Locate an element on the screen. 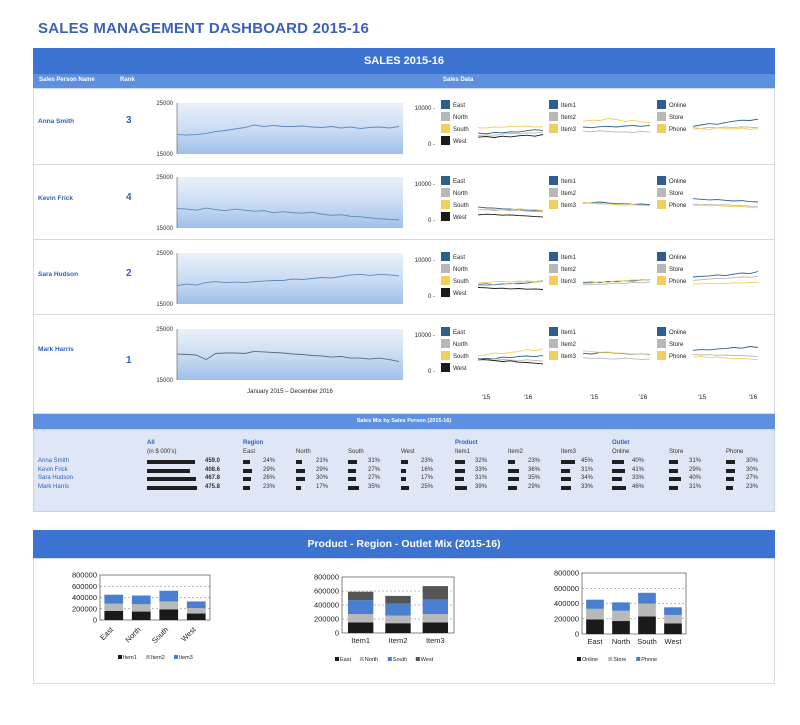 This screenshot has height=725, width=800. person-name: Mark Harris is located at coordinates (56, 349).